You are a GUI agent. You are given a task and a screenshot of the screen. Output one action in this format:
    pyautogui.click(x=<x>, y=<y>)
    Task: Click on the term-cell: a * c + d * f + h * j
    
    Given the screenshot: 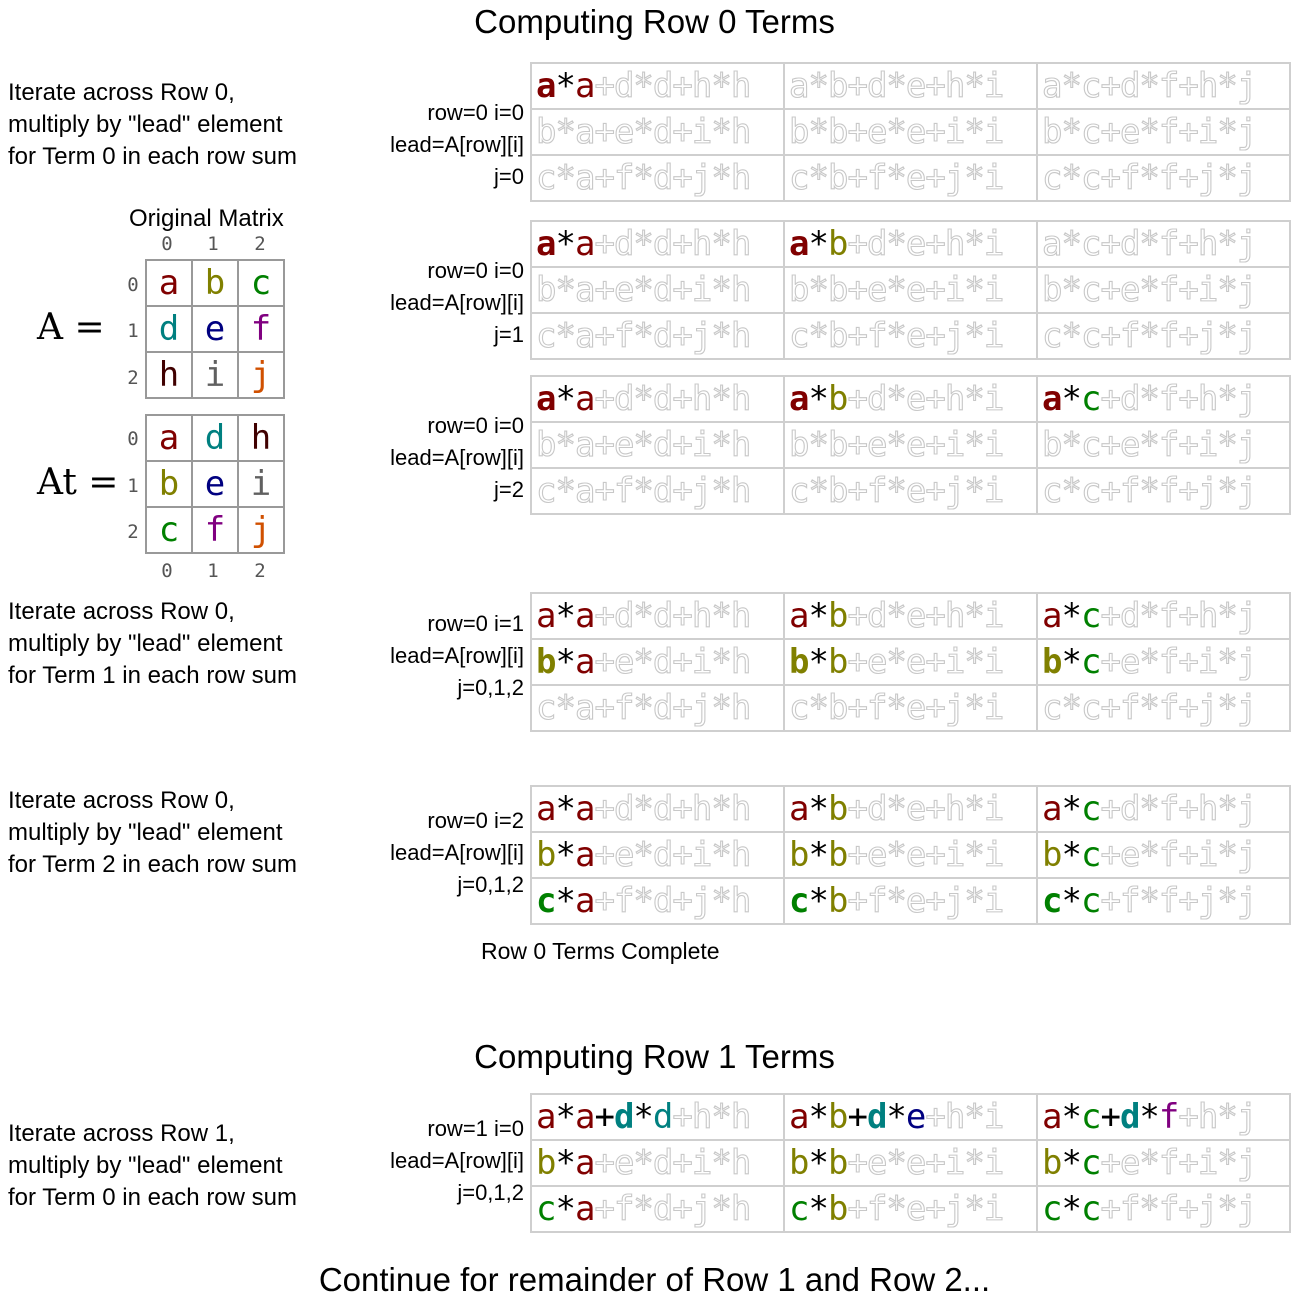 What is the action you would take?
    pyautogui.click(x=1164, y=400)
    